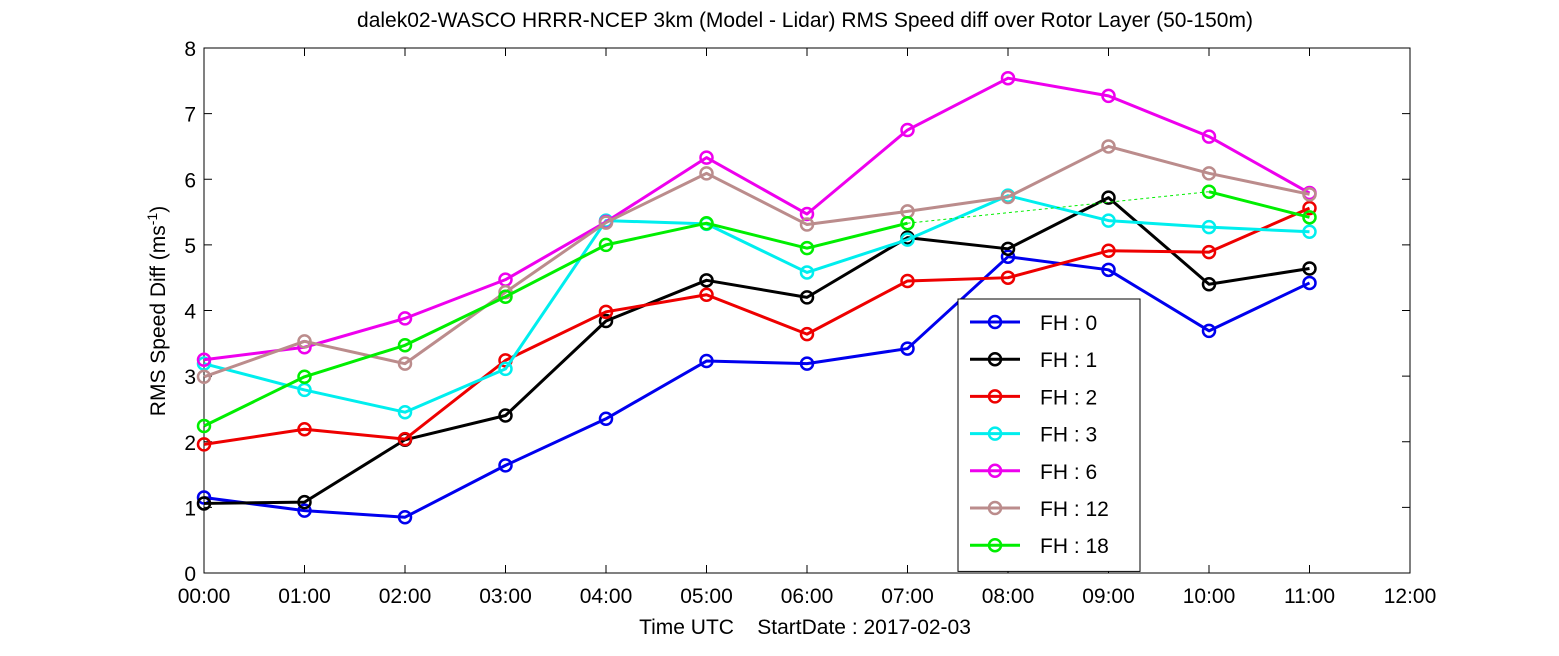 This screenshot has height=656, width=1559. I want to click on x-tick-label: 08:00, so click(1008, 596).